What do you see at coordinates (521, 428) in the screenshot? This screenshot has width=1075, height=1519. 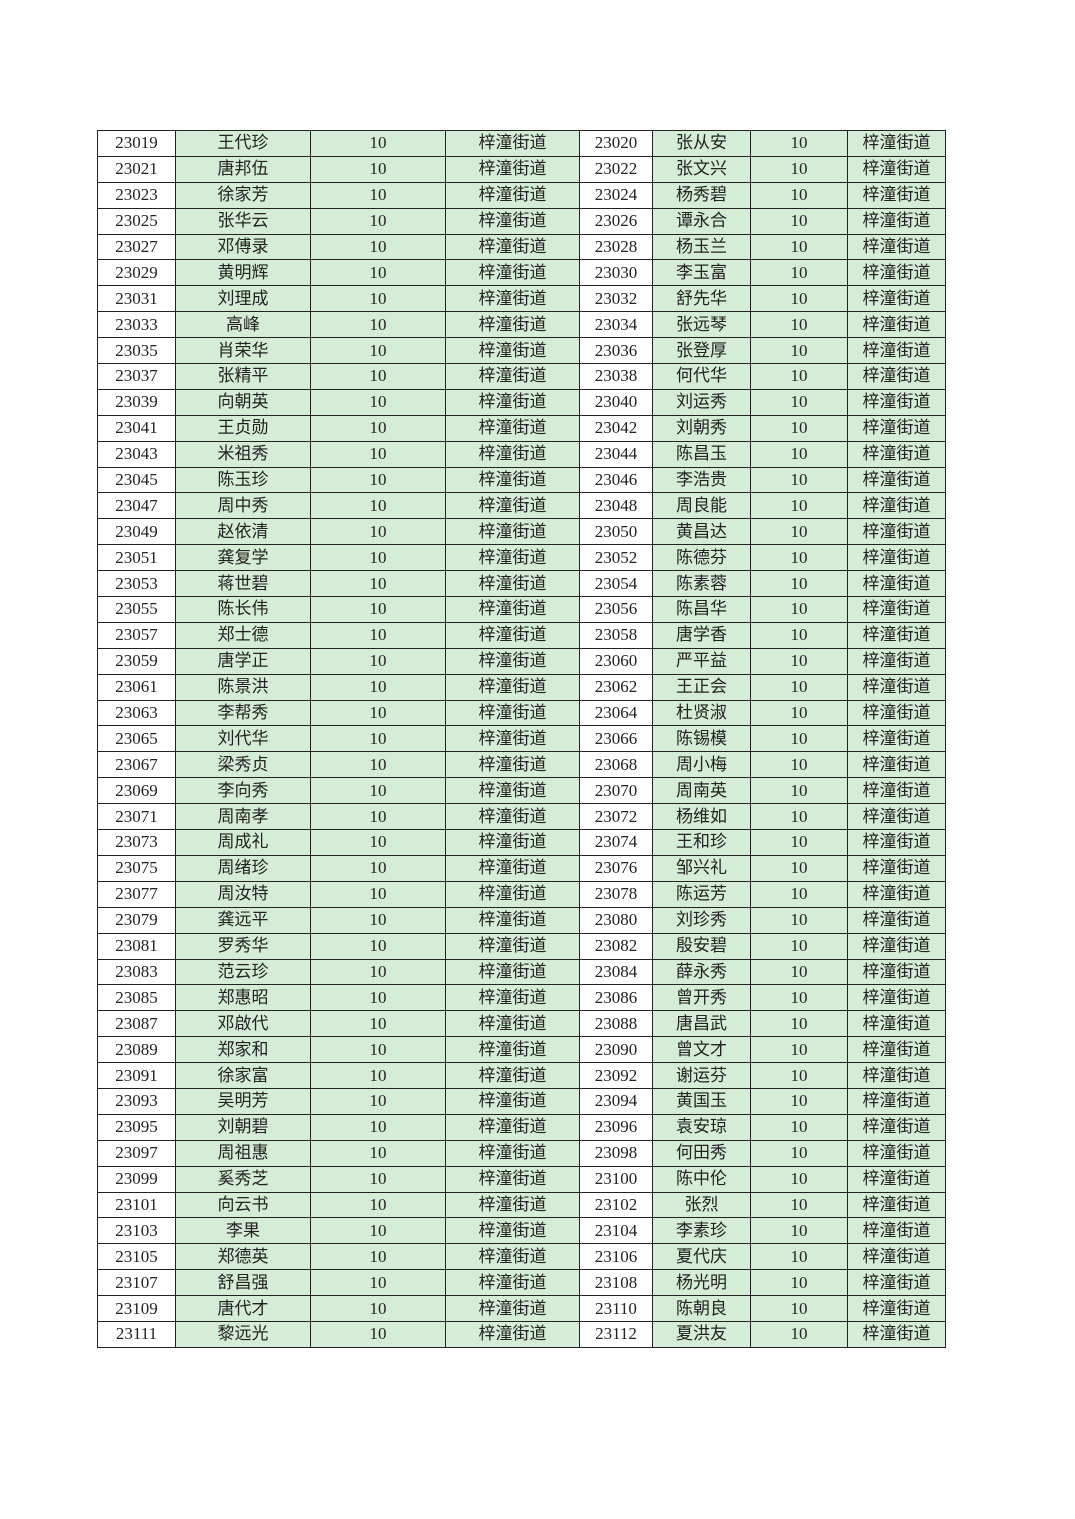 I see `table-row: 23041 王贞勋 10 梓潼街道 23042 刘朝秀 10 梓潼街道` at bounding box center [521, 428].